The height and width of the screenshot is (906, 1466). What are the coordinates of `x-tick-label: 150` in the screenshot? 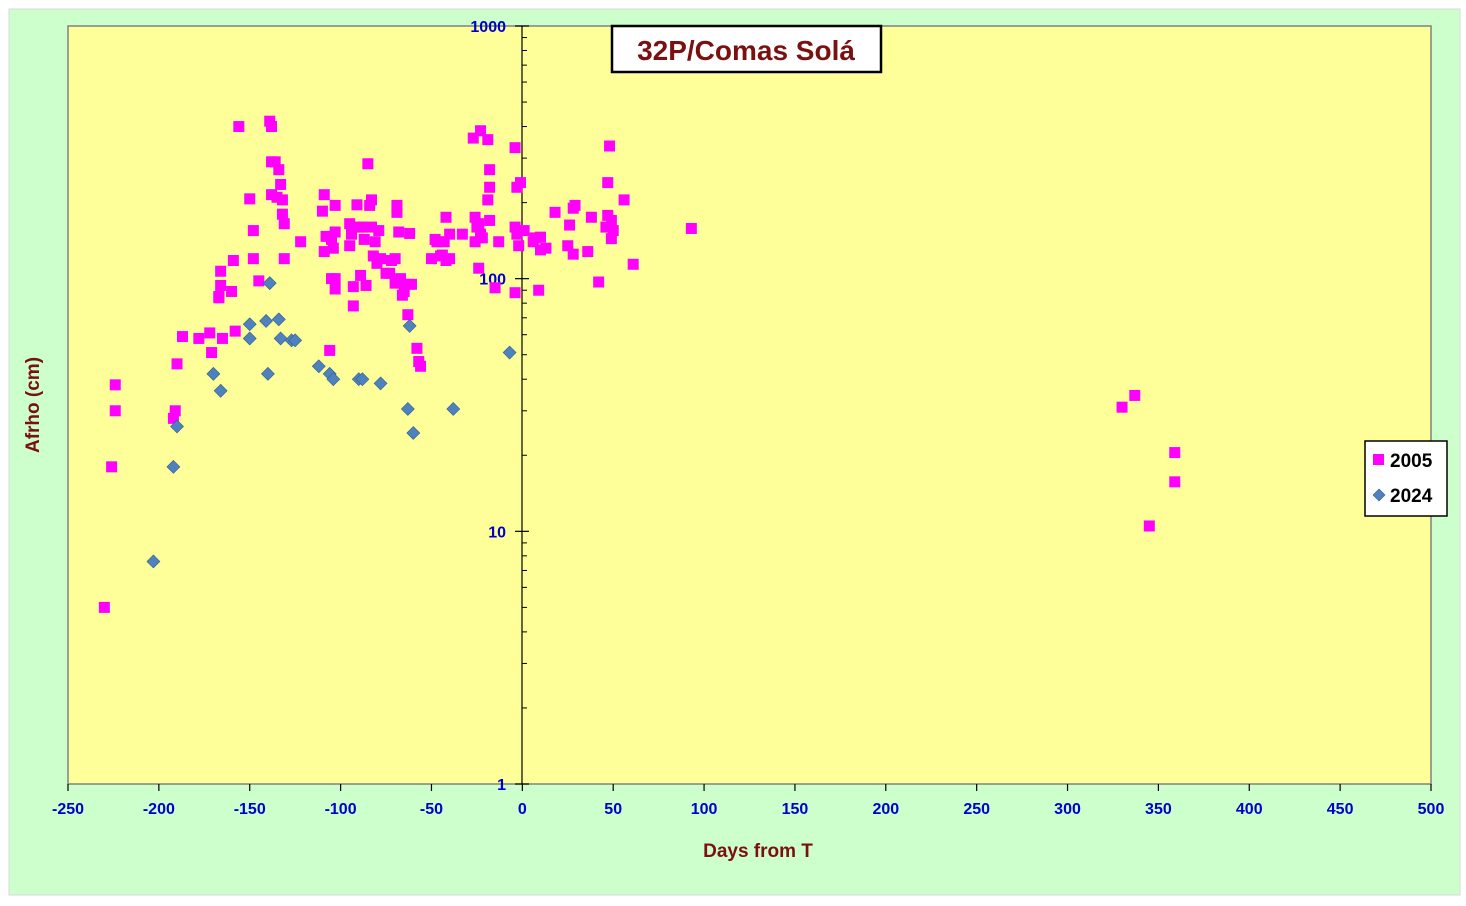 It's located at (795, 809).